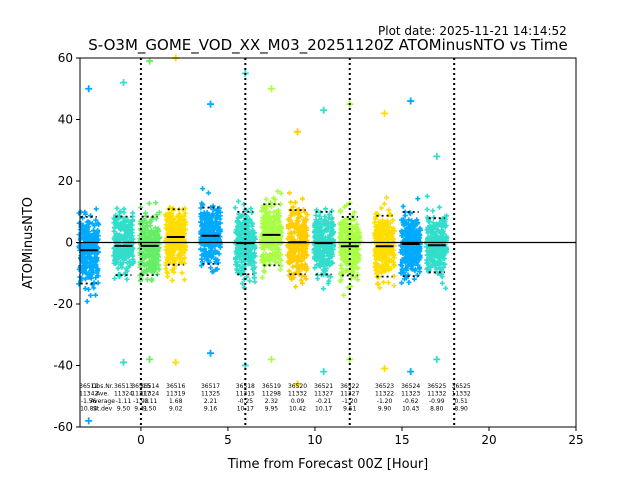 Image resolution: width=640 pixels, height=480 pixels. What do you see at coordinates (461, 409) in the screenshot?
I see `bin-label: 8.90` at bounding box center [461, 409].